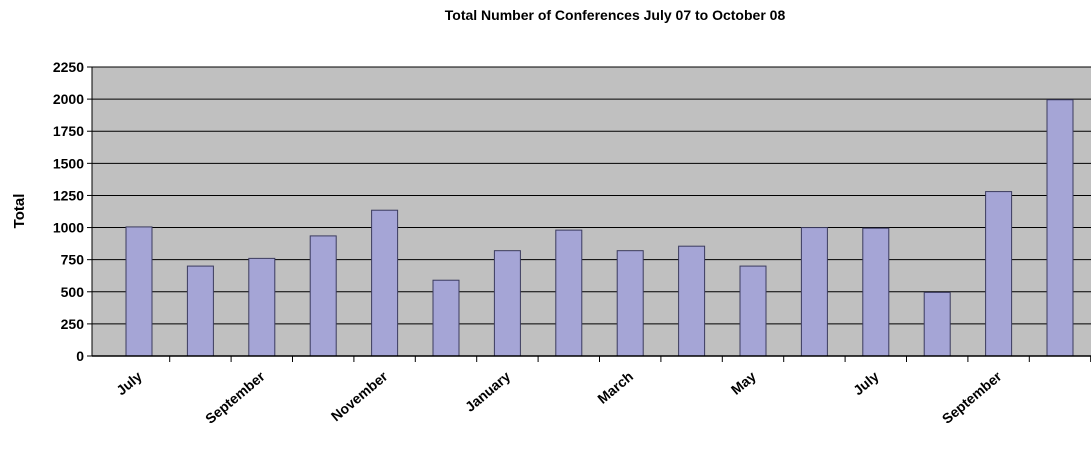  What do you see at coordinates (68, 228) in the screenshot?
I see `y-tick-label: 1000` at bounding box center [68, 228].